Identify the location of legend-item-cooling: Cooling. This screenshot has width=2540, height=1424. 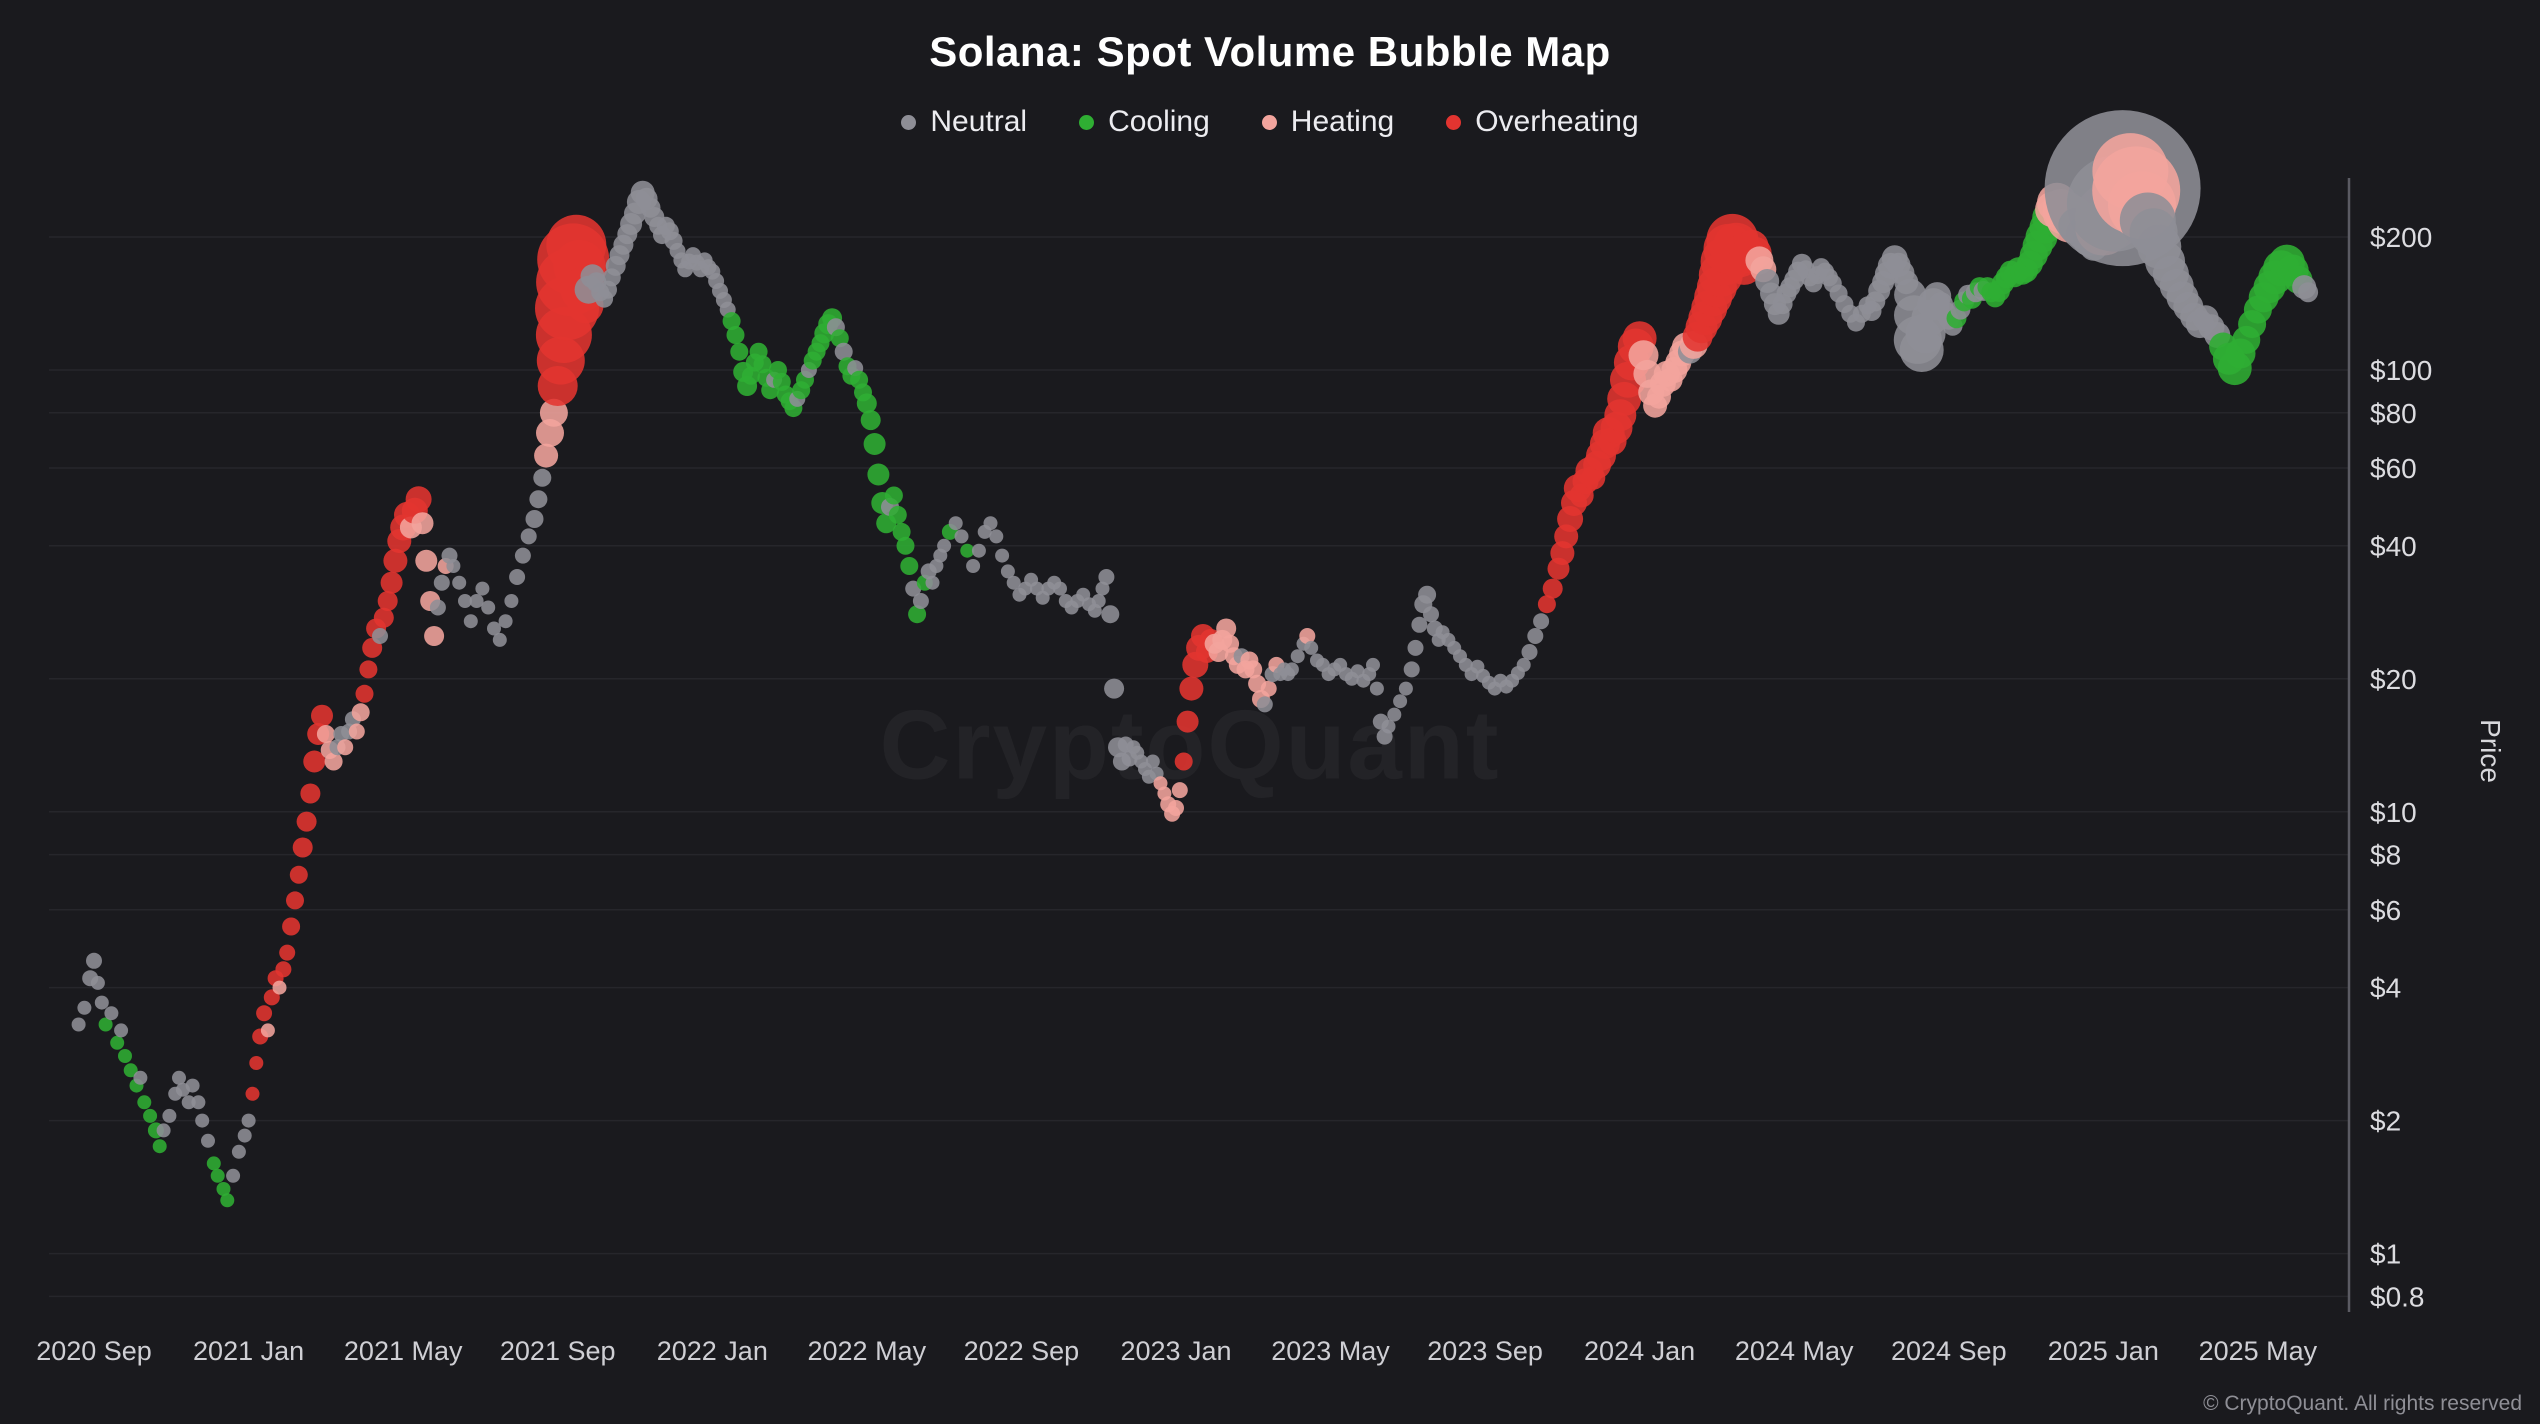
(1144, 122).